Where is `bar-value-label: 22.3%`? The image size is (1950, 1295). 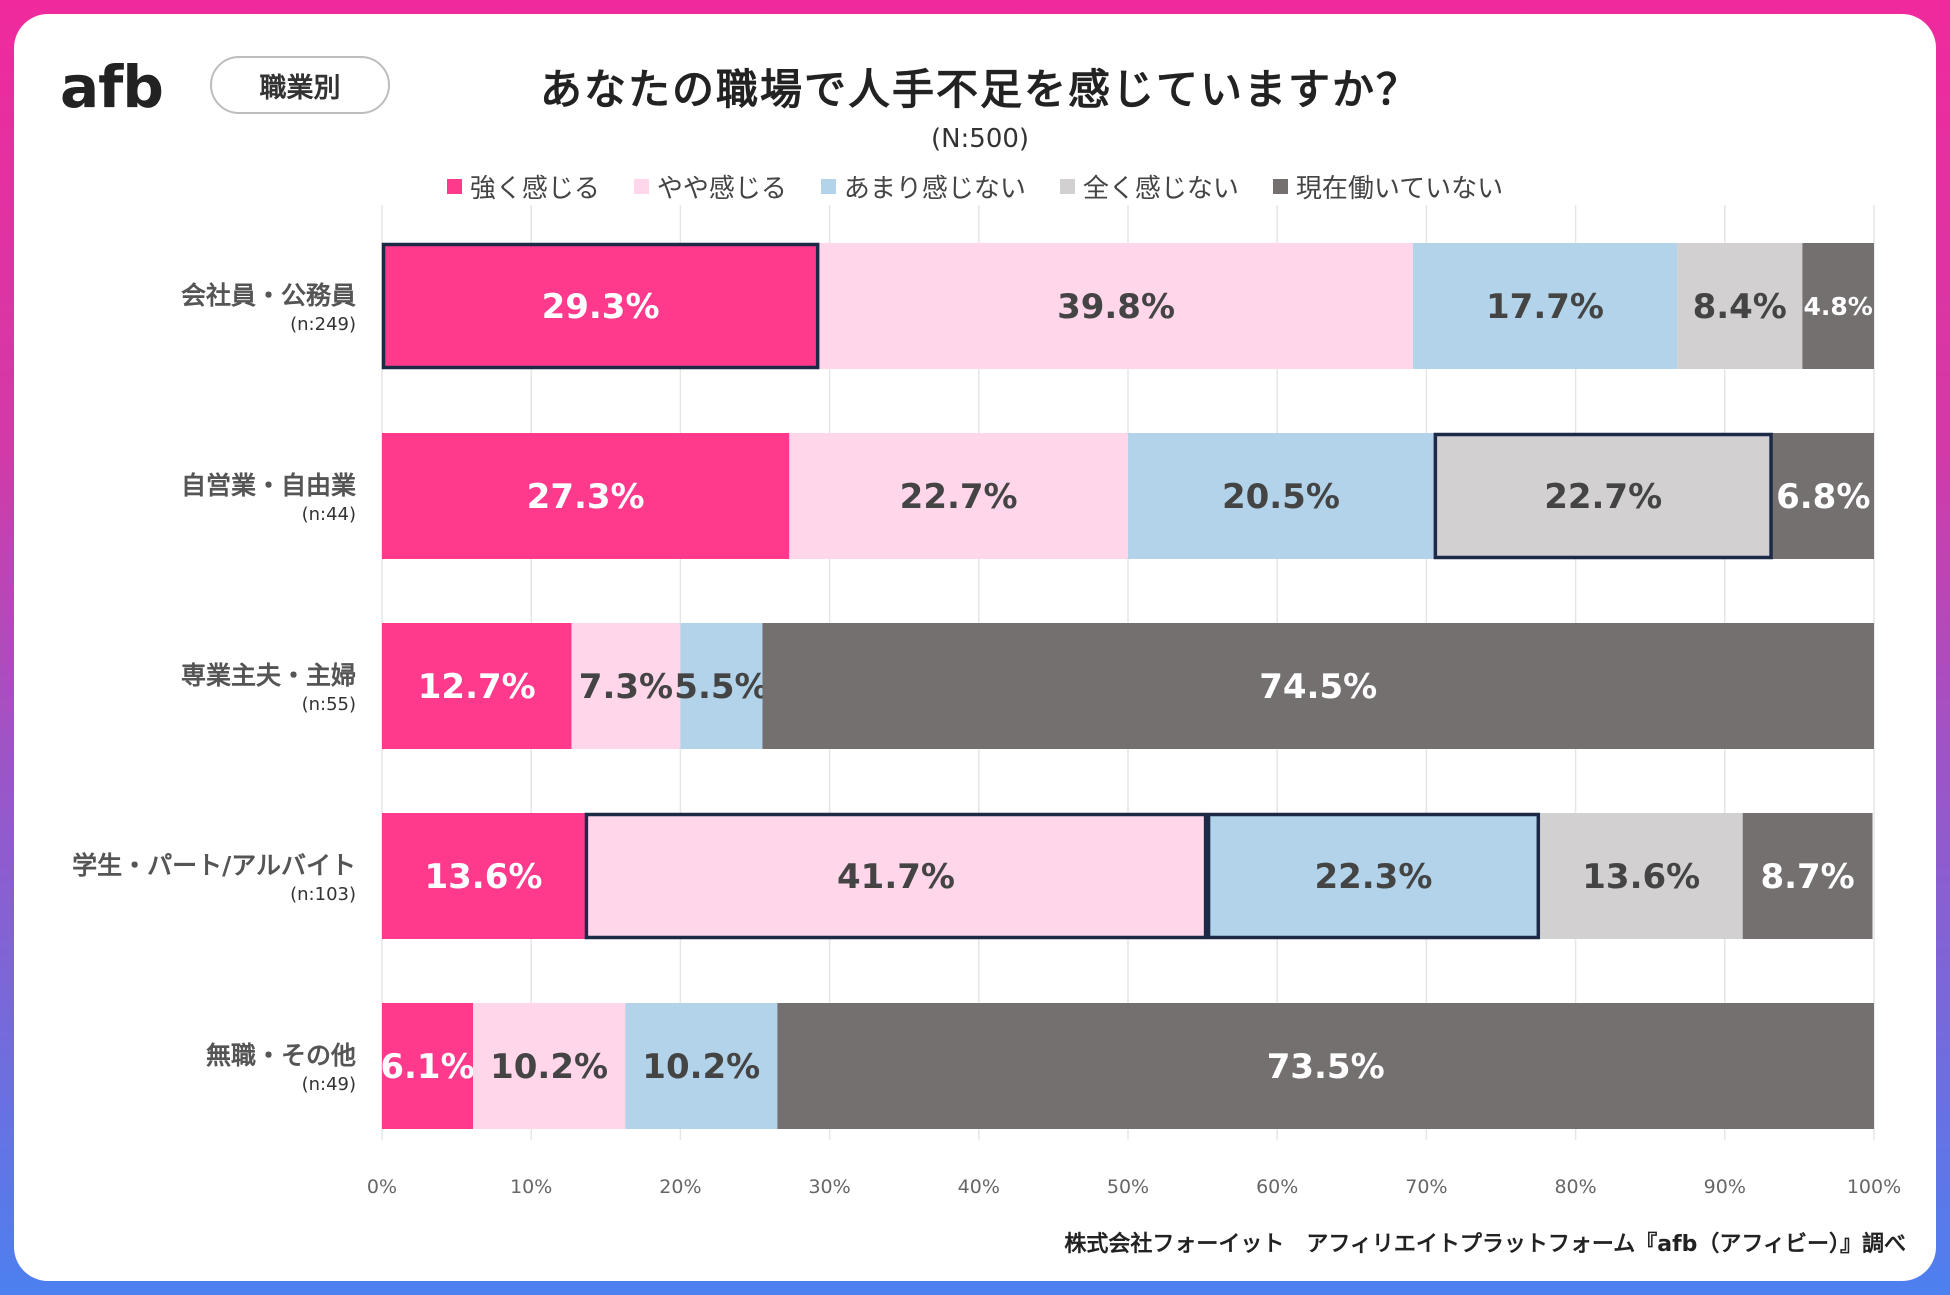 bar-value-label: 22.3% is located at coordinates (1373, 877).